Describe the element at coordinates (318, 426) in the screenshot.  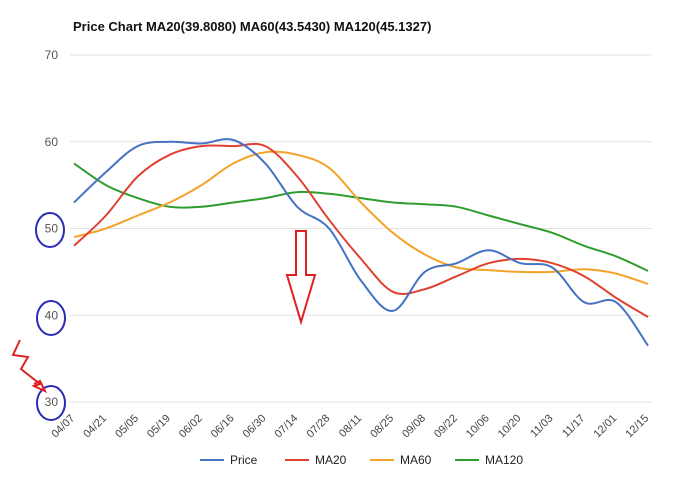
I see `x-tick-label: 07/28` at that location.